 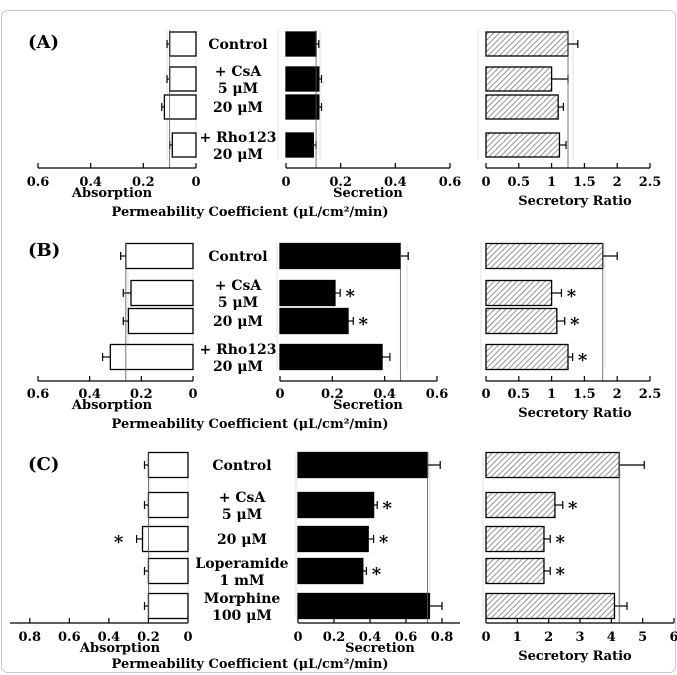 I want to click on treatment-label: + Rho123, so click(x=238, y=138).